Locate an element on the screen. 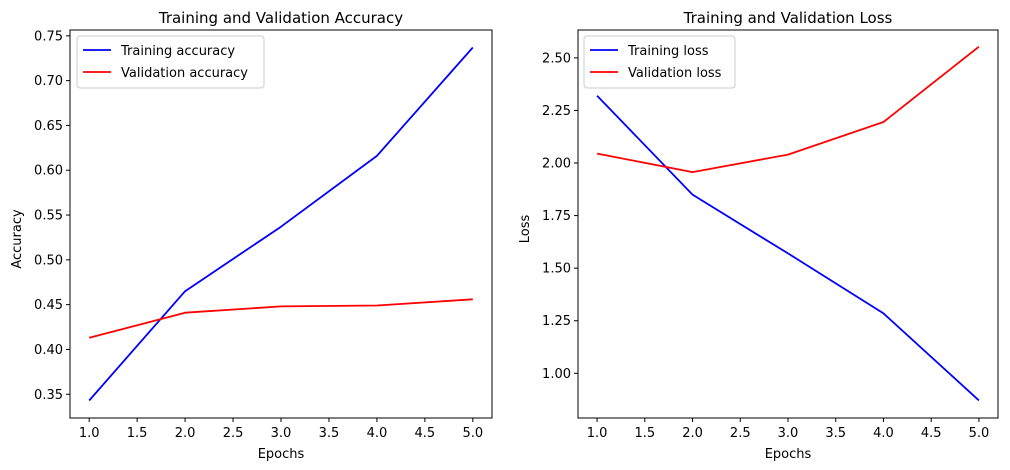 This screenshot has height=470, width=1010. accuracy-legend-box is located at coordinates (170, 62).